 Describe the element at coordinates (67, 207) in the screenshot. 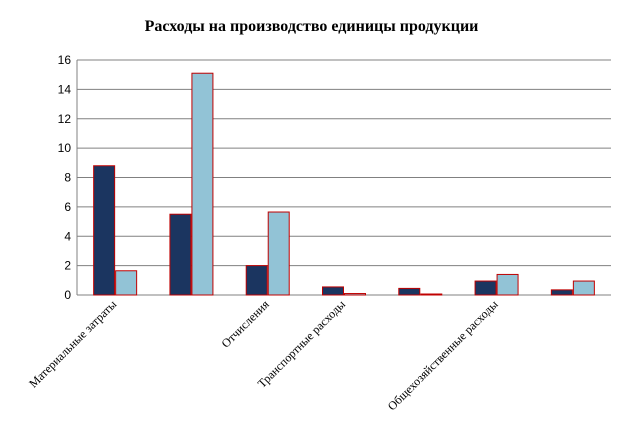

I see `y-tick-label-3: 6` at that location.